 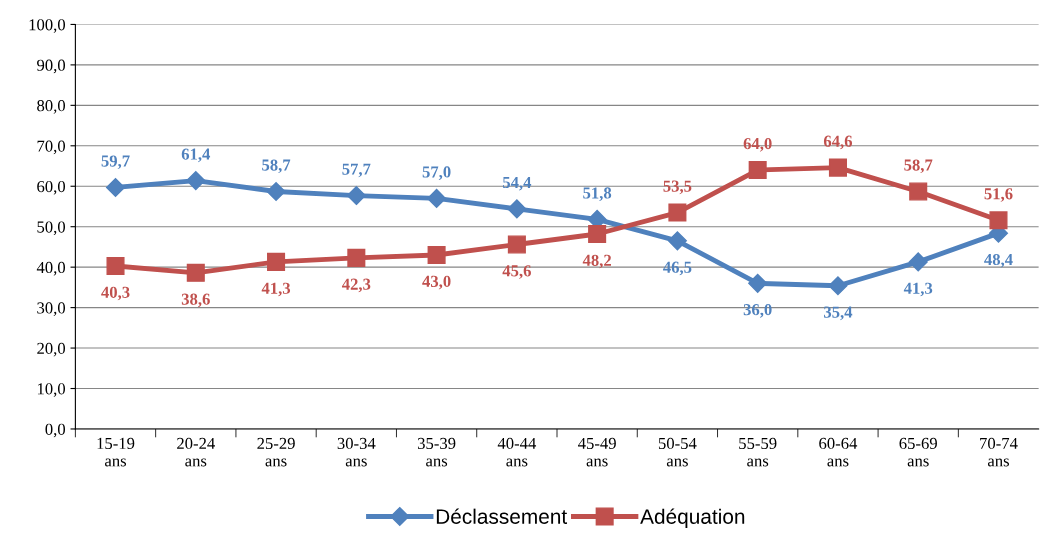 What do you see at coordinates (502, 516) in the screenshot?
I see `legend-label: Déclassement` at bounding box center [502, 516].